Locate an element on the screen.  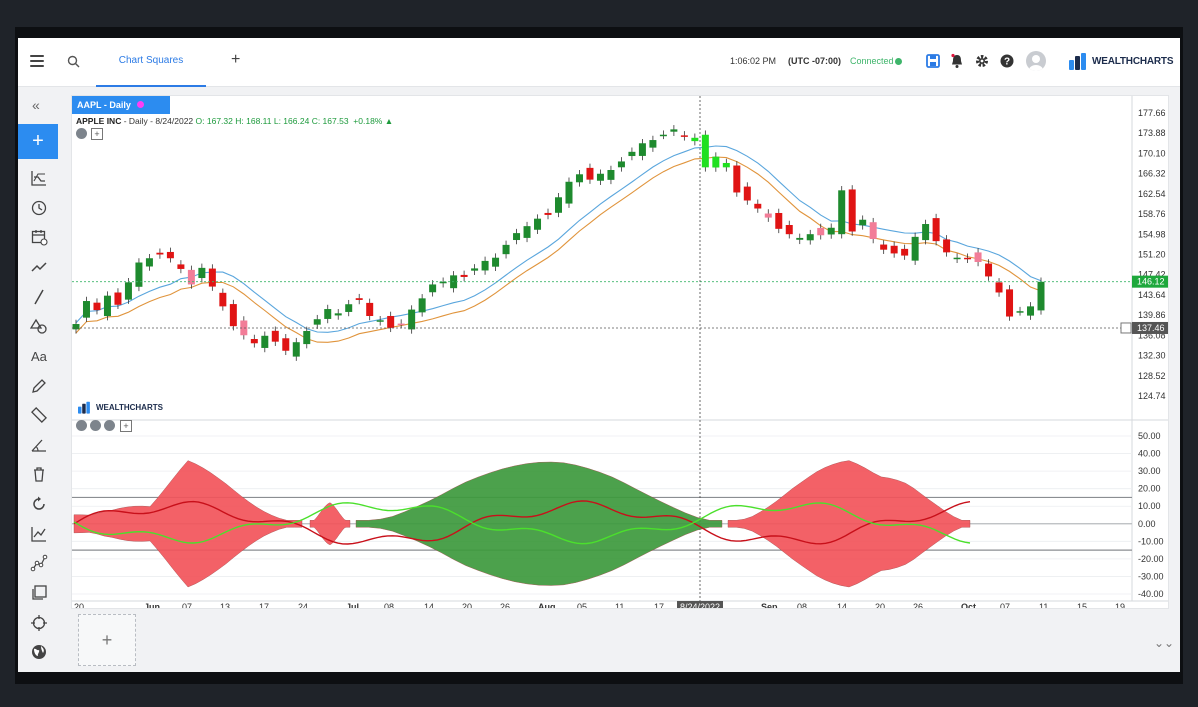
price-tick-label: 124.74 is located at coordinates (1152, 396).